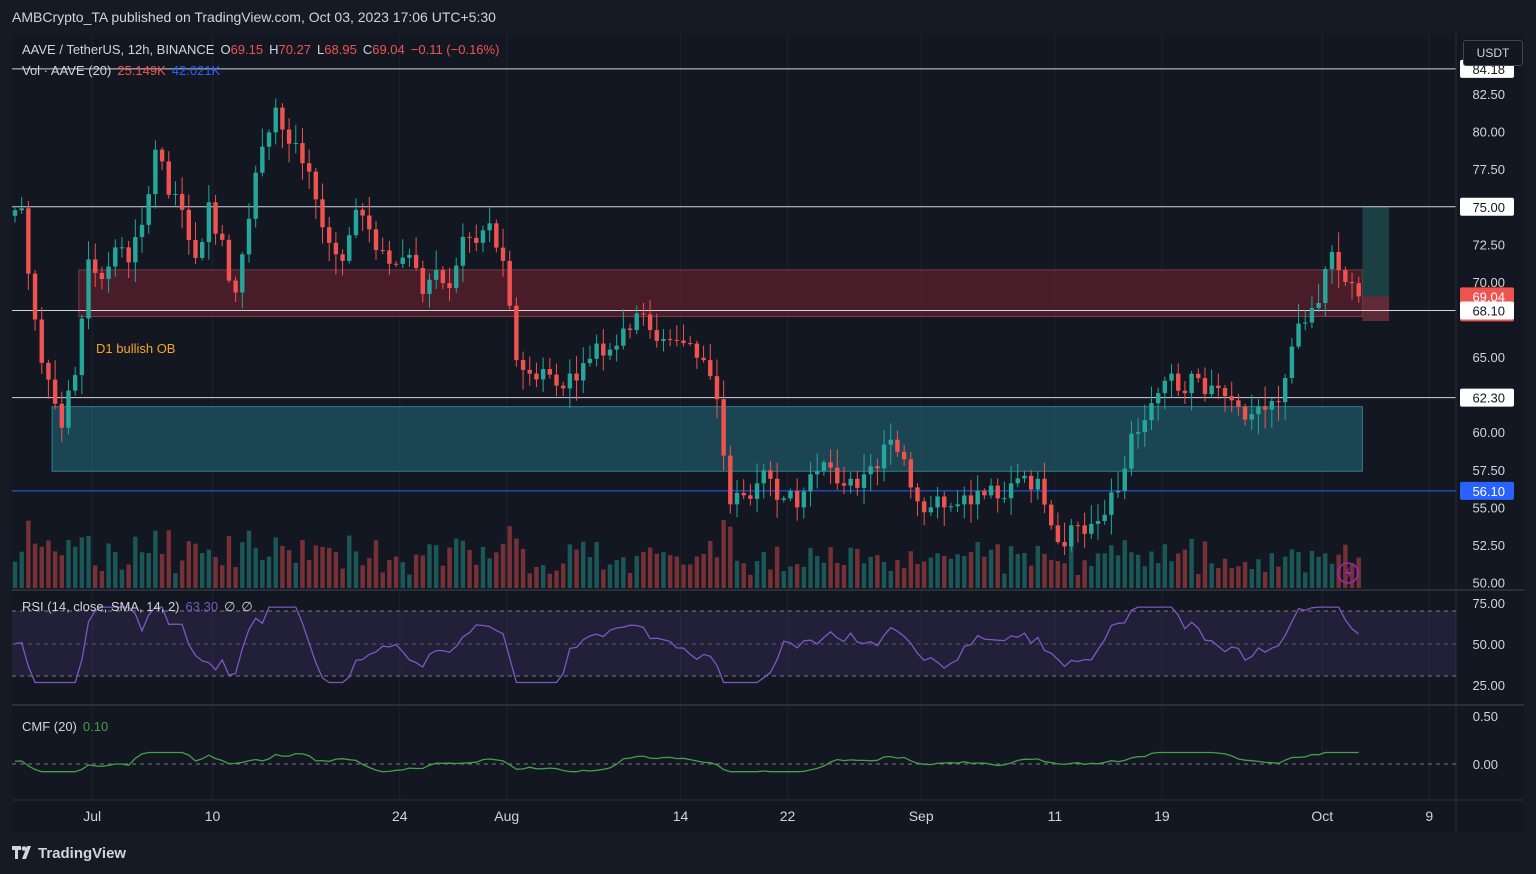 The width and height of the screenshot is (1536, 874). I want to click on price-label: 68.10, so click(1488, 310).